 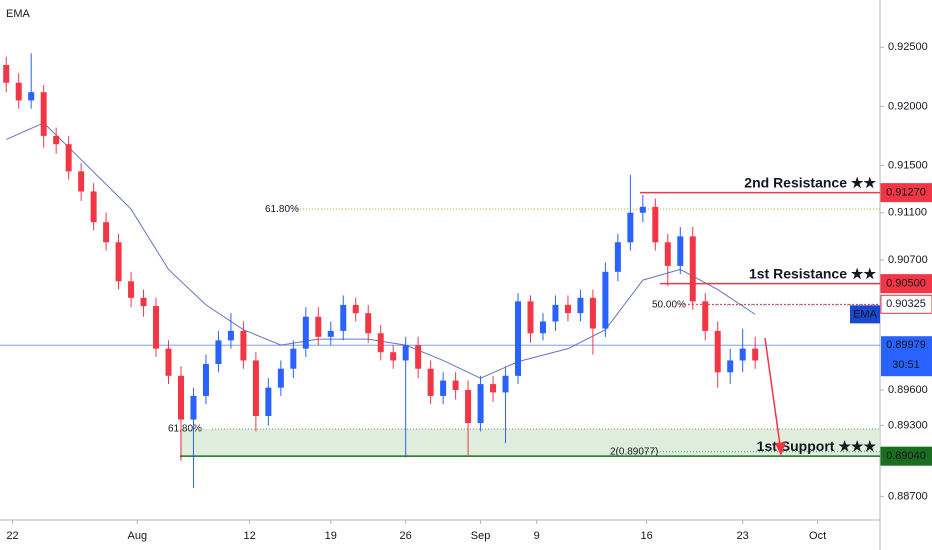 I want to click on y-tick-label: 0.91100, so click(x=907, y=213).